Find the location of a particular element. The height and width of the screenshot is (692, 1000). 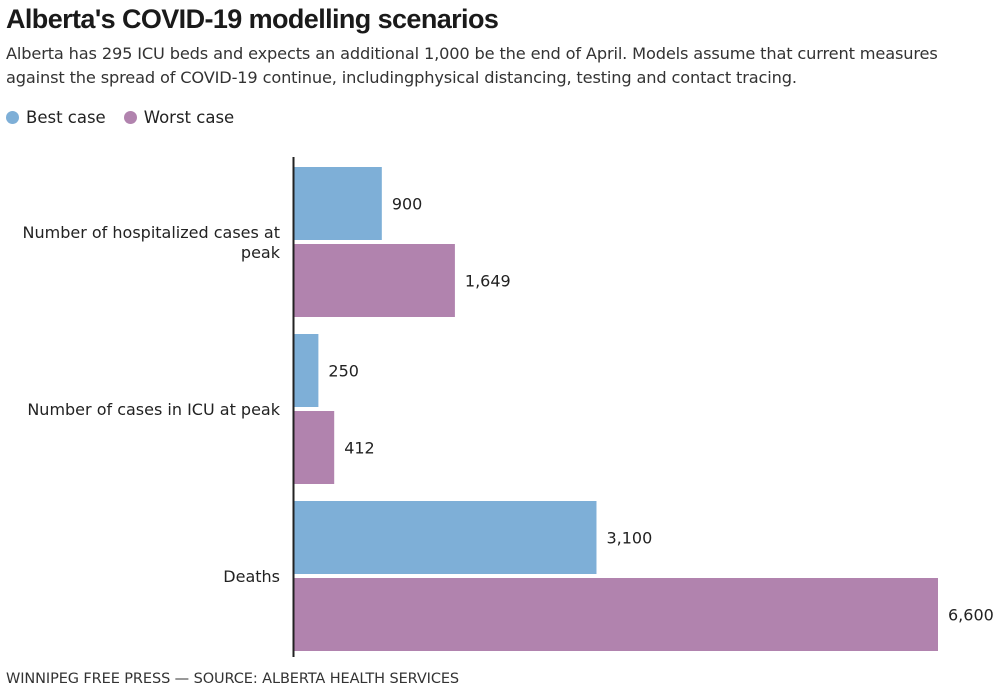

legend: Best case Worst case is located at coordinates (129, 117).